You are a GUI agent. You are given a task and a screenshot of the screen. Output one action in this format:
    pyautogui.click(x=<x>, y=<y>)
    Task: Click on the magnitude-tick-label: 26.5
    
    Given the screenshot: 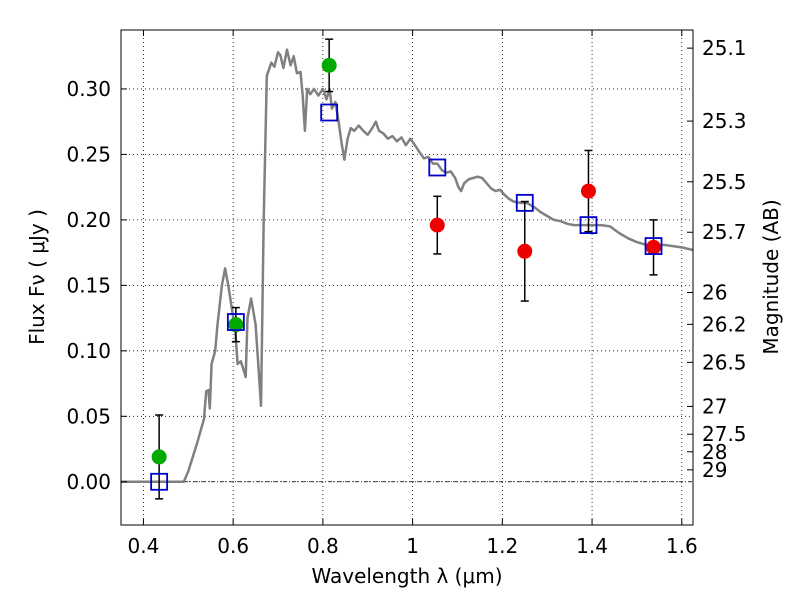 What is the action you would take?
    pyautogui.click(x=724, y=362)
    